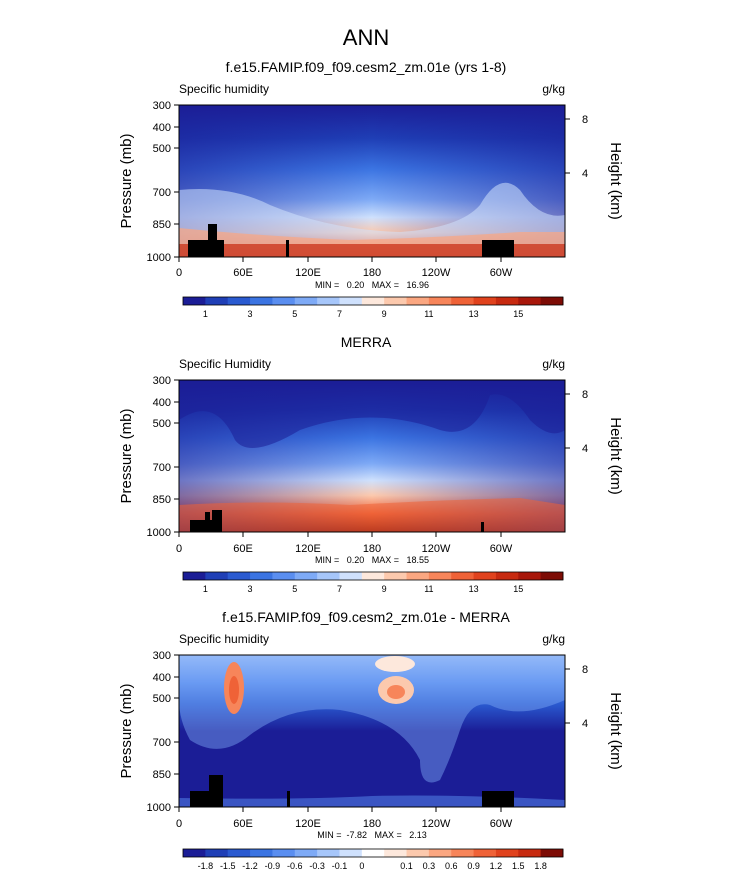 The image size is (733, 872). Describe the element at coordinates (339, 314) in the screenshot. I see `colorbar-label: 7` at that location.